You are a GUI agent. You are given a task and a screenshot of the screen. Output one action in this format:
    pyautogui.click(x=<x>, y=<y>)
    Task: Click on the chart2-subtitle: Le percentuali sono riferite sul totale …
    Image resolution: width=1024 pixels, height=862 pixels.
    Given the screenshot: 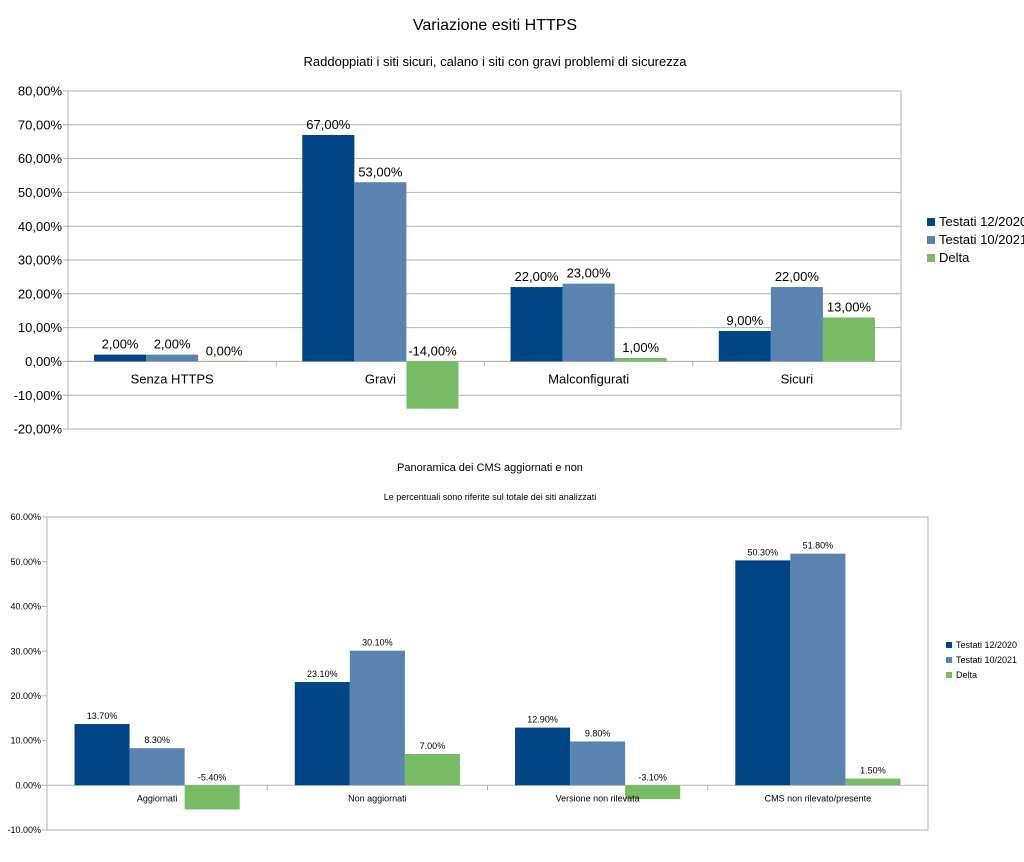 What is the action you would take?
    pyautogui.click(x=490, y=497)
    